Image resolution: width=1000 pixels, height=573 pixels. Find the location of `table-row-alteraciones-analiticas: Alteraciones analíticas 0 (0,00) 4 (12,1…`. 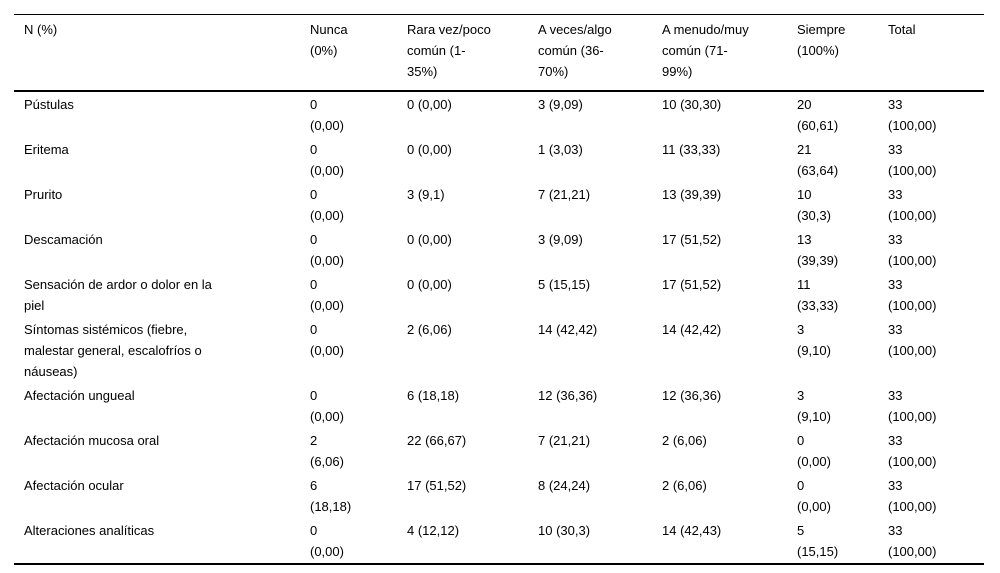

table-row-alteraciones-analiticas: Alteraciones analíticas 0 (0,00) 4 (12,1… is located at coordinates (499, 541).